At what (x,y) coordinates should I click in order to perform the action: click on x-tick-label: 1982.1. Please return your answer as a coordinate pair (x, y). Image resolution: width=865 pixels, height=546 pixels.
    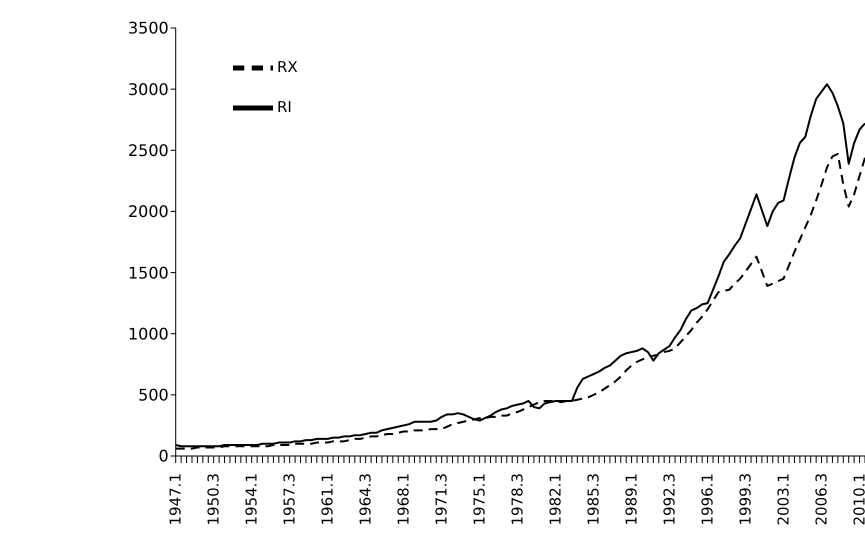
    Looking at the image, I should click on (555, 499).